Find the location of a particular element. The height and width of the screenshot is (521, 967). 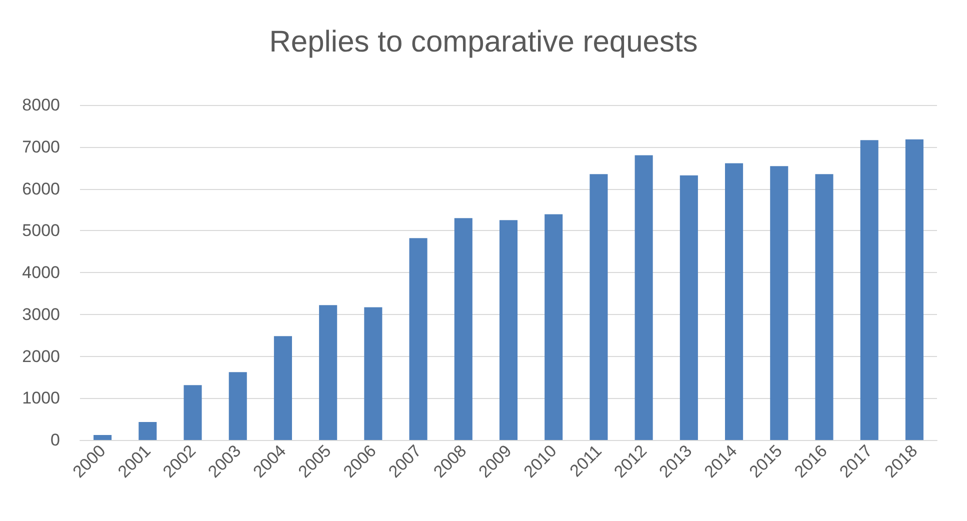

y-tick-label: 0 is located at coordinates (55, 440).